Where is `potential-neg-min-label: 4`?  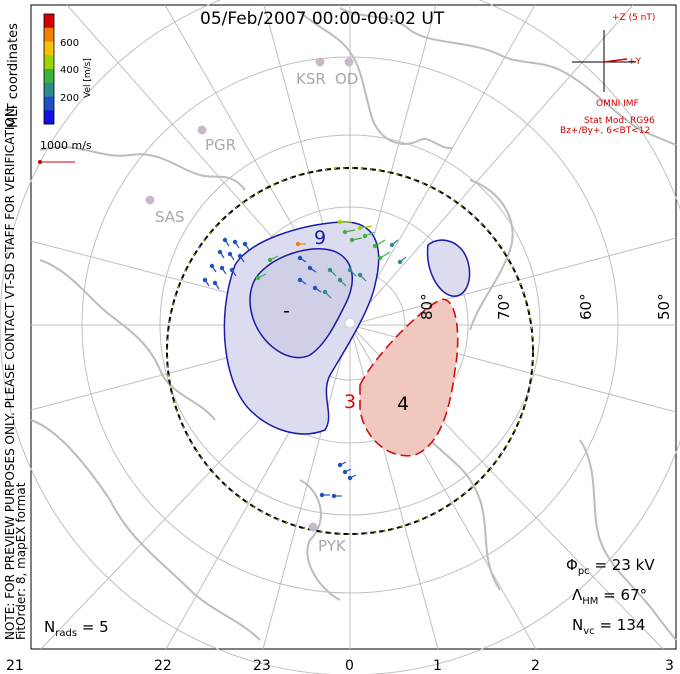
potential-neg-min-label: 4 is located at coordinates (403, 404).